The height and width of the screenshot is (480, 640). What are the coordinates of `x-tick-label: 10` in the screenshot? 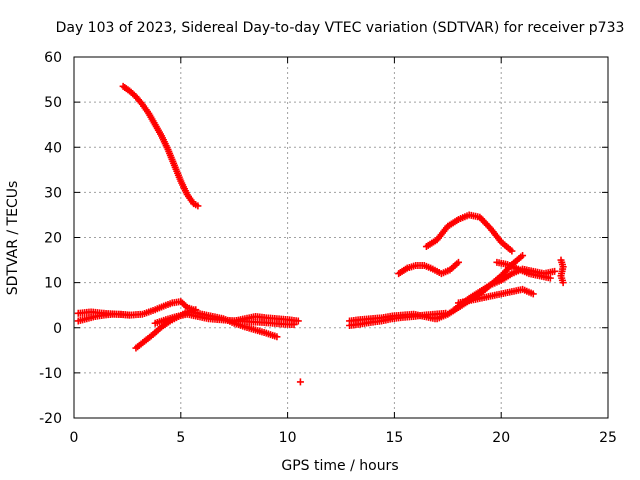 It's located at (288, 438).